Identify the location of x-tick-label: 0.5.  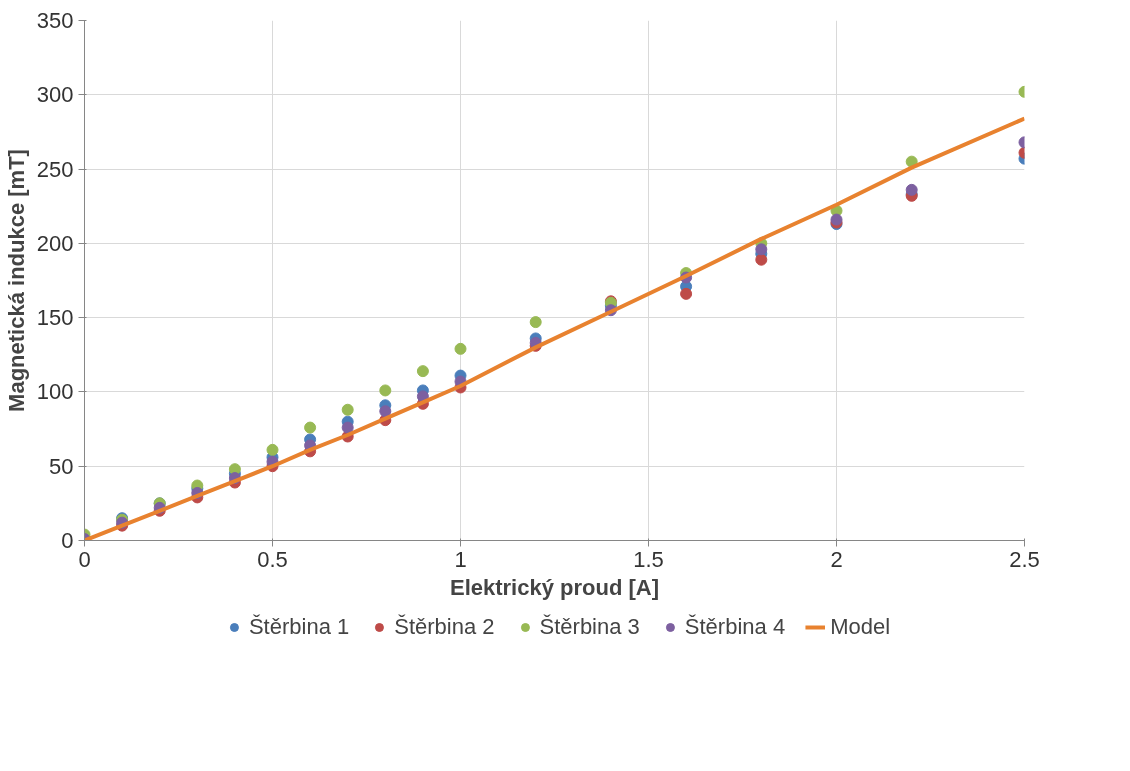
(272, 559).